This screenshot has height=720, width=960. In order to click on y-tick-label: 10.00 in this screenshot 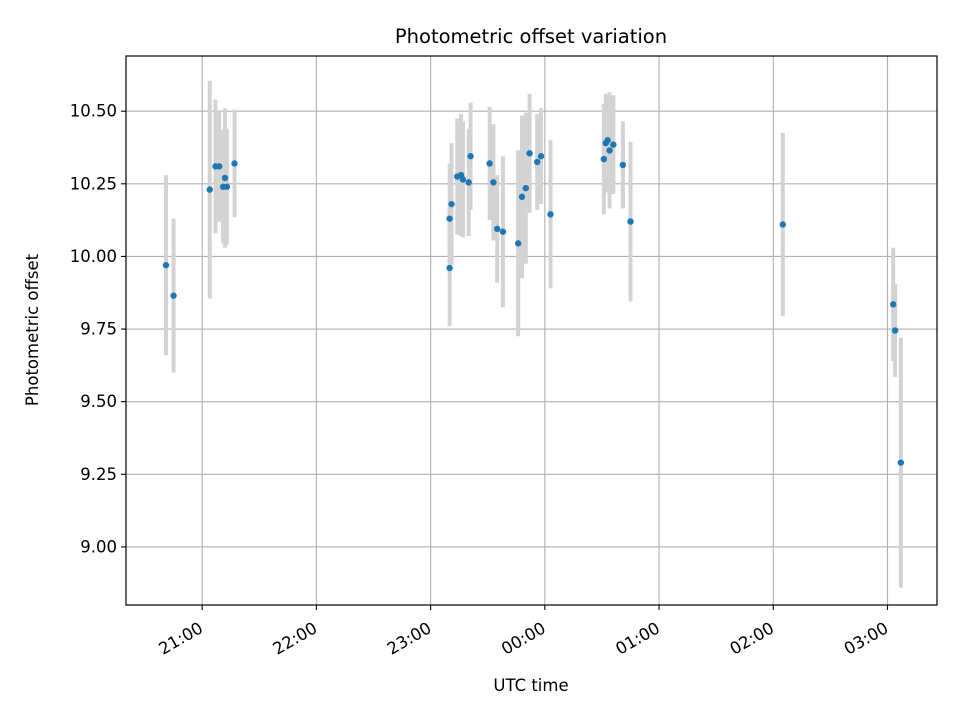, I will do `click(93, 256)`.